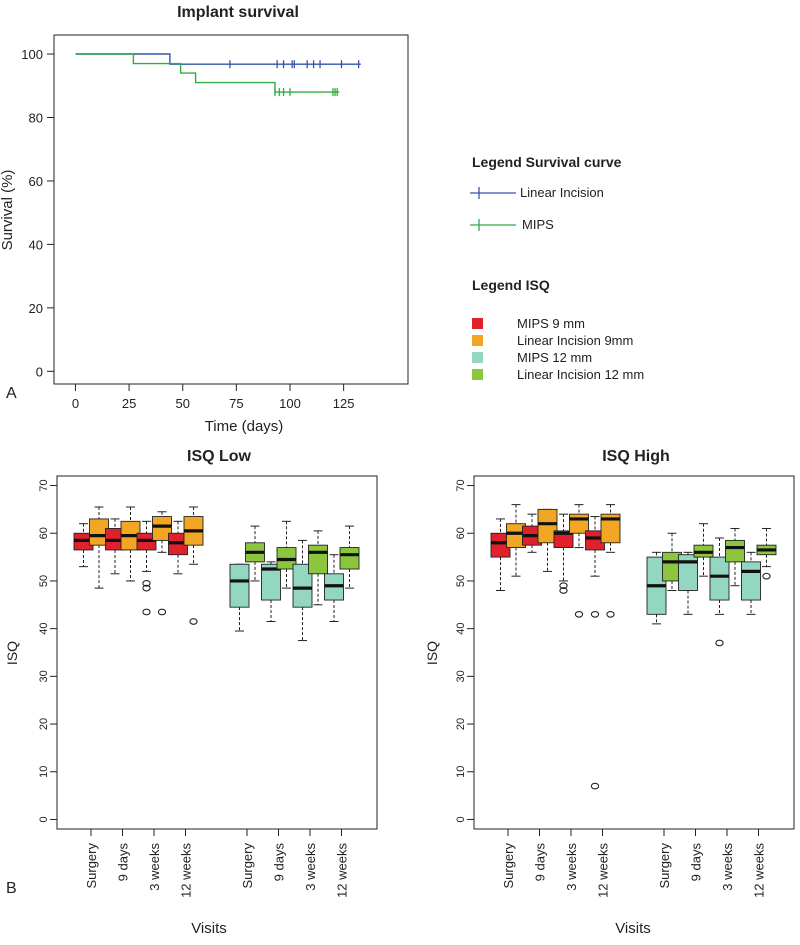 This screenshot has height=945, width=800. Describe the element at coordinates (236, 403) in the screenshot. I see `survival-x-tick-label: 75` at that location.